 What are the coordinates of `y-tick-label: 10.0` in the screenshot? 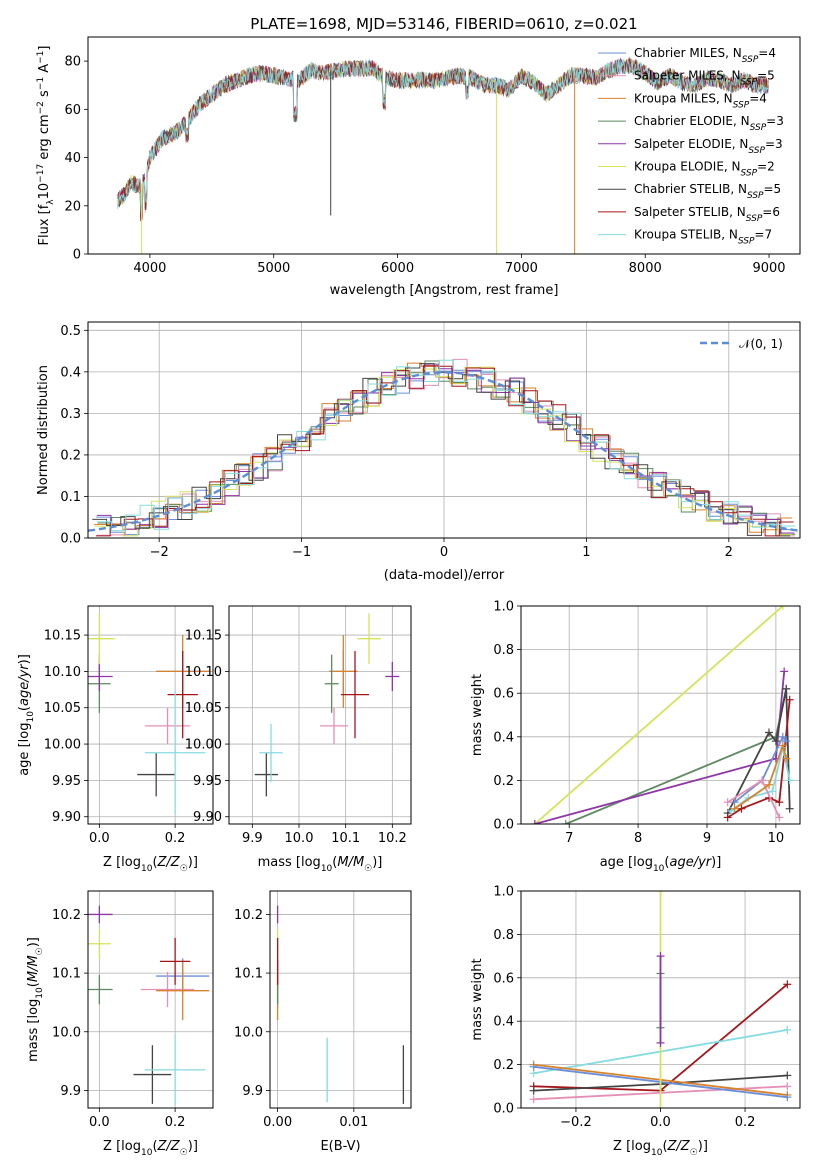 It's located at (248, 1032).